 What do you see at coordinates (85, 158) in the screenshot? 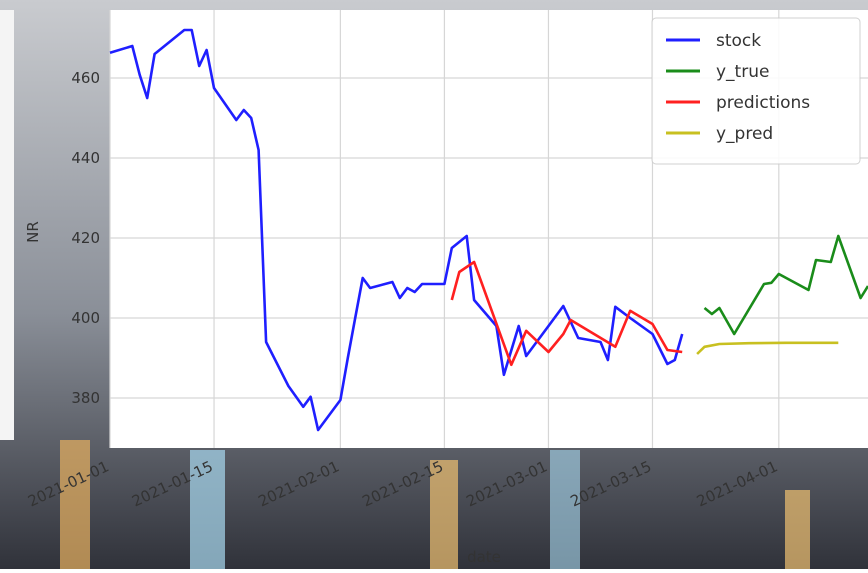
I see `y-tick-label: 440` at bounding box center [85, 158].